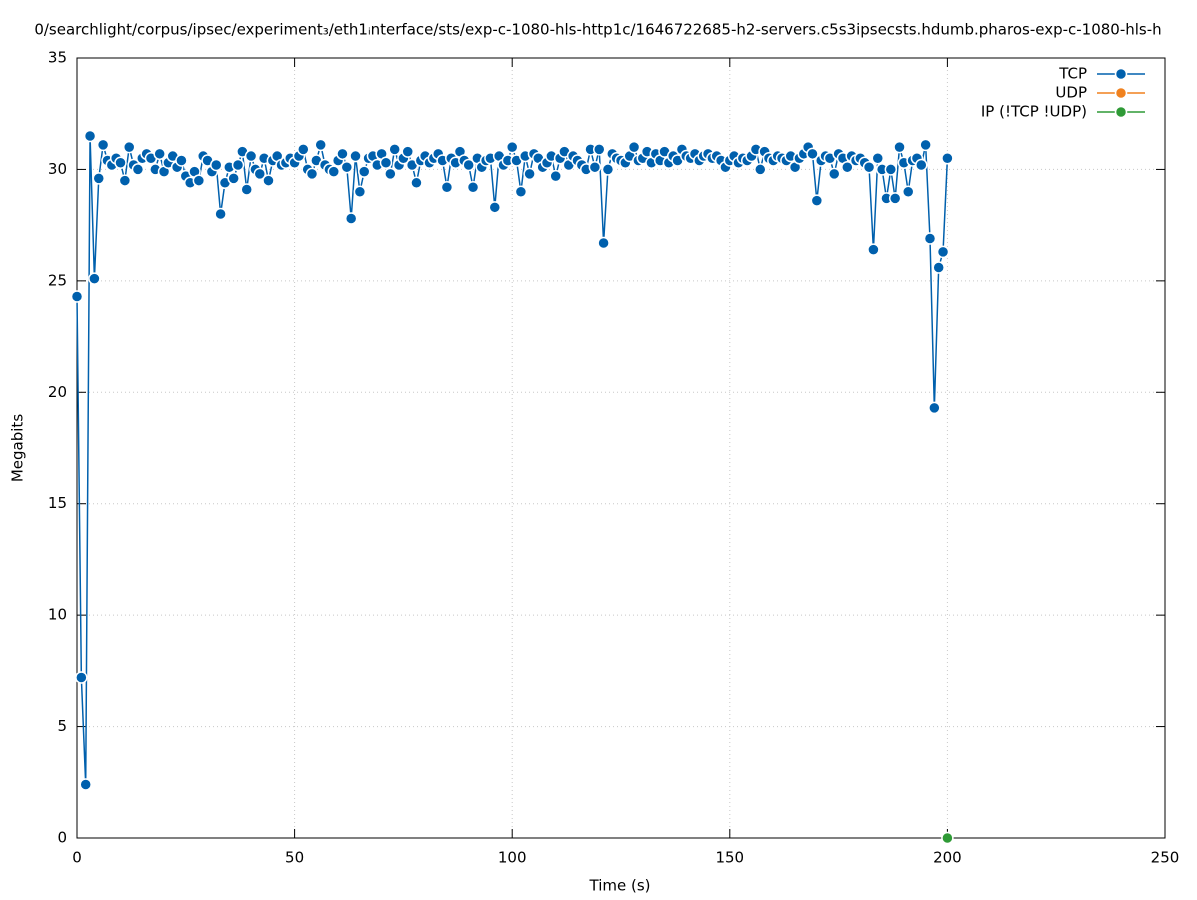 This screenshot has height=900, width=1197. Describe the element at coordinates (1034, 112) in the screenshot. I see `legend-label: IP (!TCP !UDP)` at that location.